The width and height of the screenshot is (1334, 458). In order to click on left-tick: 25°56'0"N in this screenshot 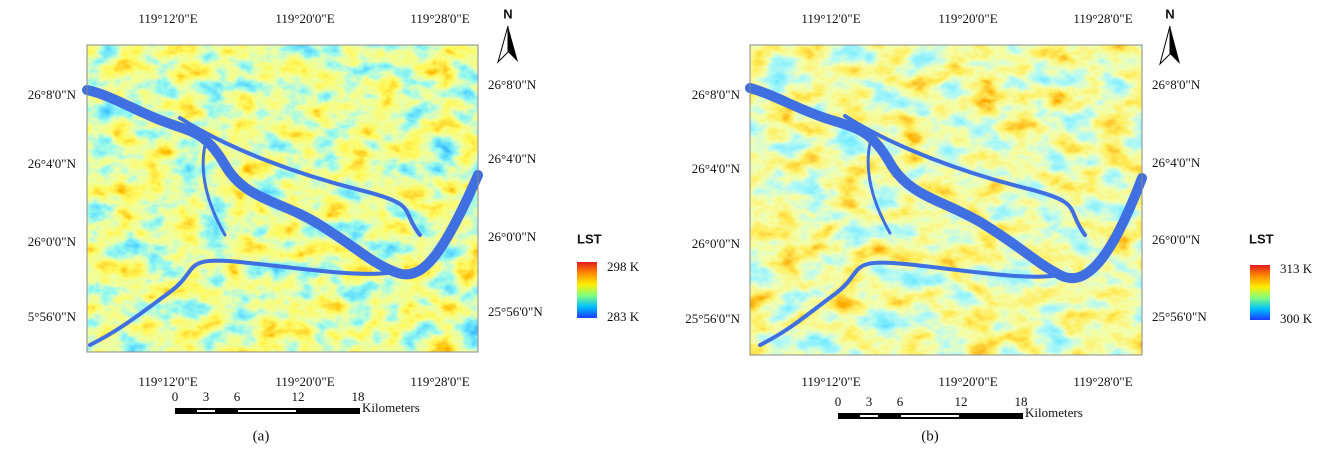, I will do `click(712, 318)`.